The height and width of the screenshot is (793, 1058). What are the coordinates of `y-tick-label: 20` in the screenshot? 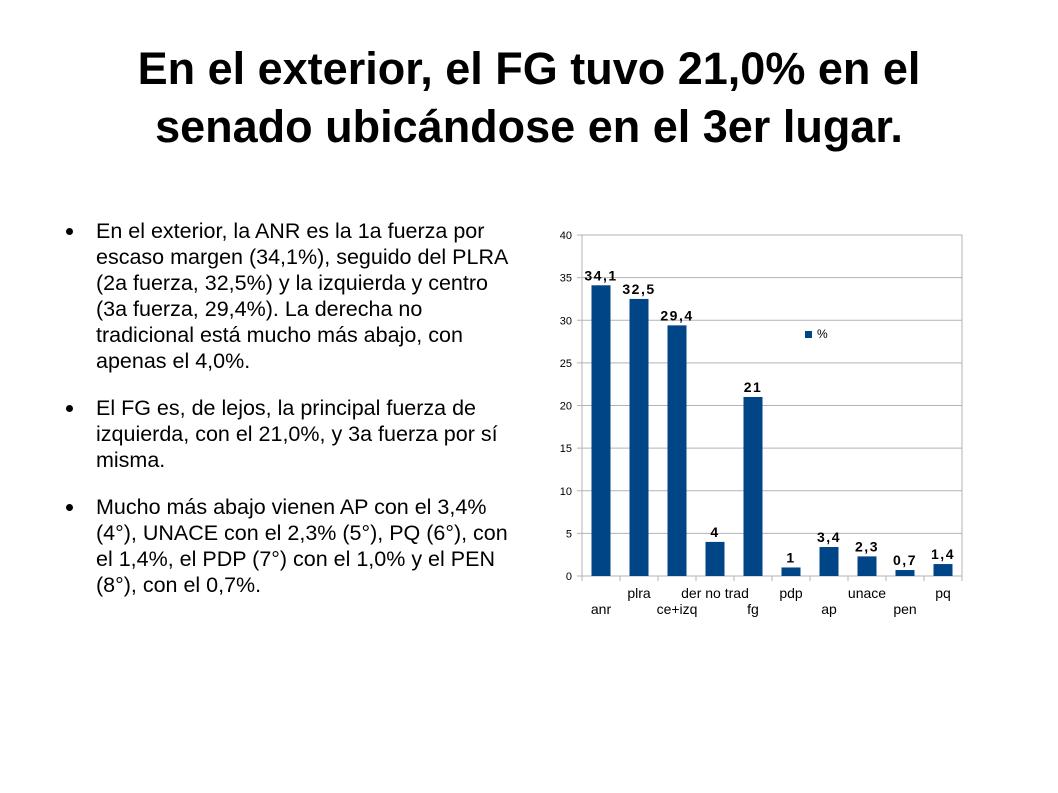 It's located at (566, 407).